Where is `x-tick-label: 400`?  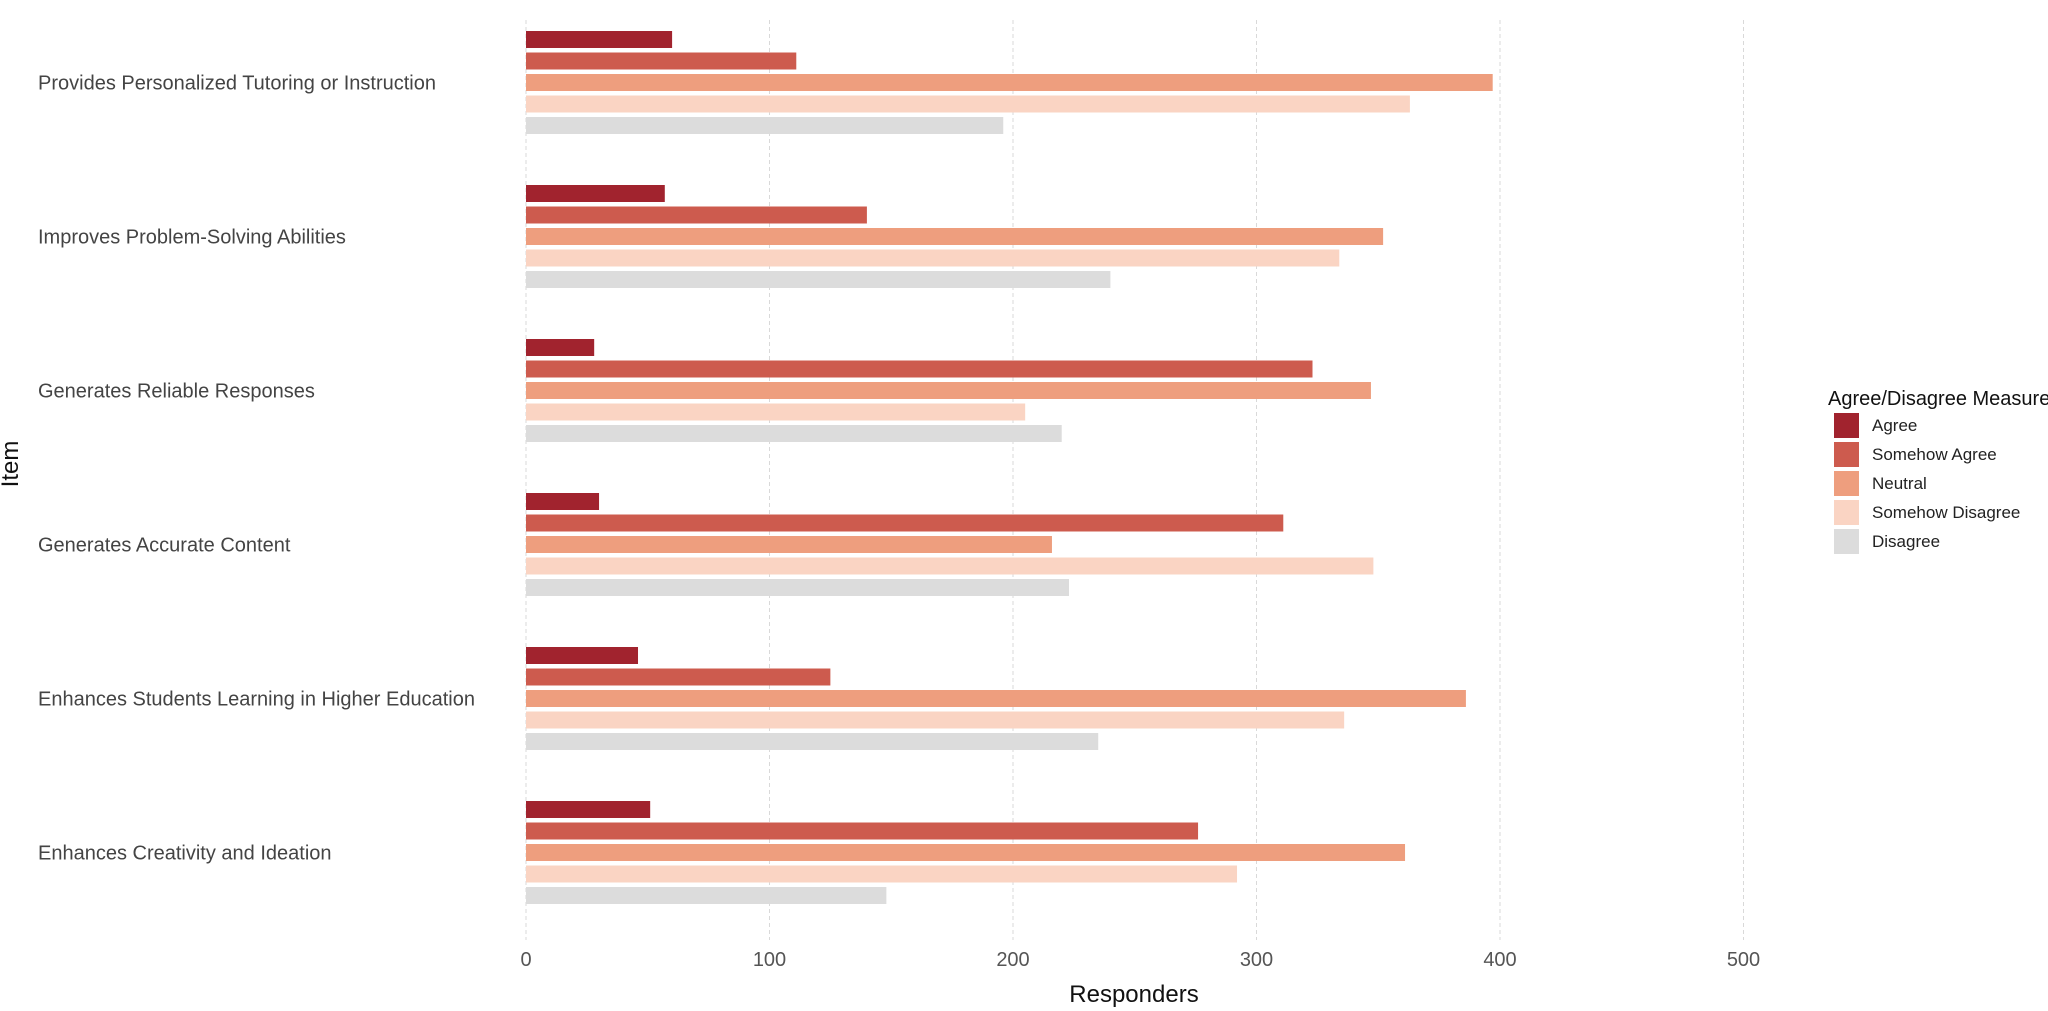
x-tick-label: 400 is located at coordinates (1499, 960).